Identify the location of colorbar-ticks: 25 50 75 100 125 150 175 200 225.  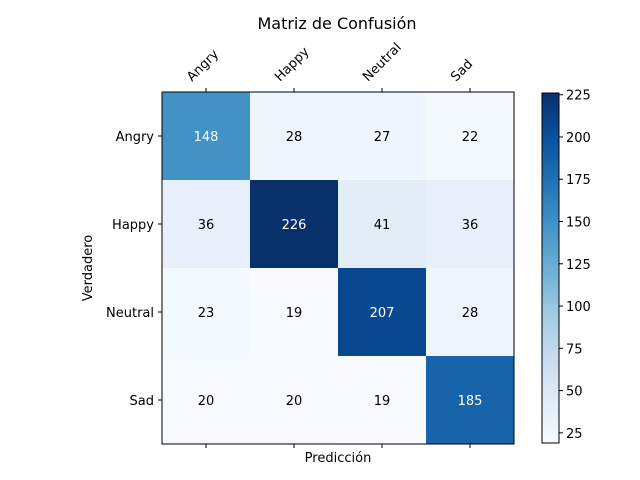
(575, 265).